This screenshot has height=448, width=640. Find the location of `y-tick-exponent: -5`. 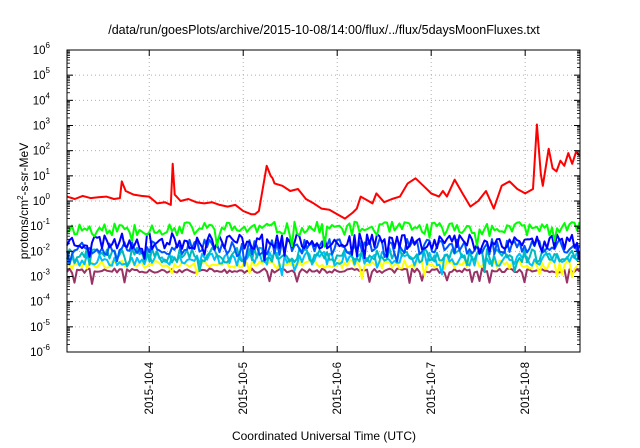

y-tick-exponent: -5 is located at coordinates (47, 322).